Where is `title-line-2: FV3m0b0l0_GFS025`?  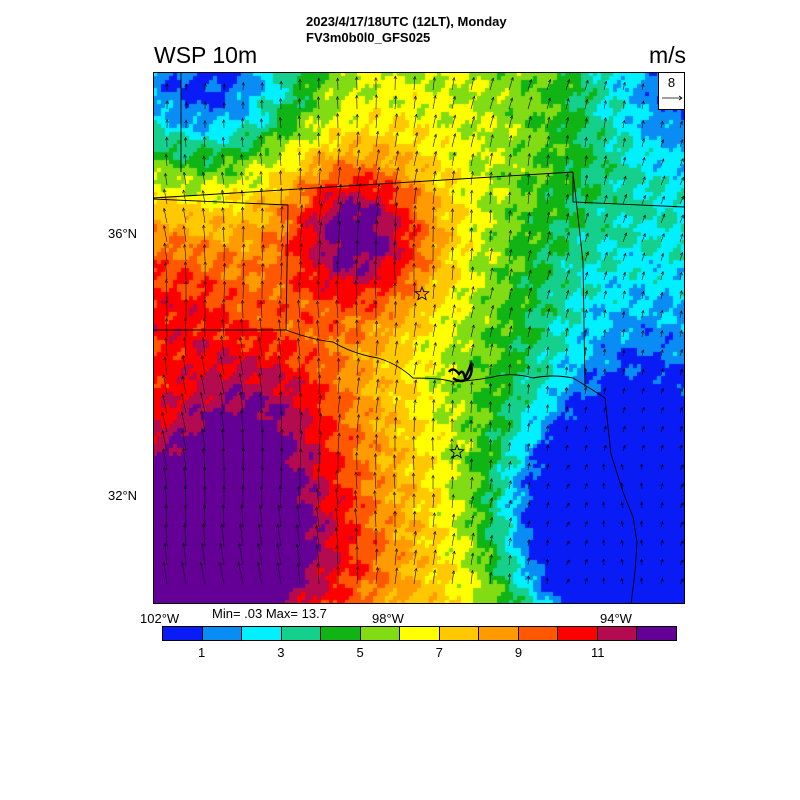
title-line-2: FV3m0b0l0_GFS025 is located at coordinates (368, 37).